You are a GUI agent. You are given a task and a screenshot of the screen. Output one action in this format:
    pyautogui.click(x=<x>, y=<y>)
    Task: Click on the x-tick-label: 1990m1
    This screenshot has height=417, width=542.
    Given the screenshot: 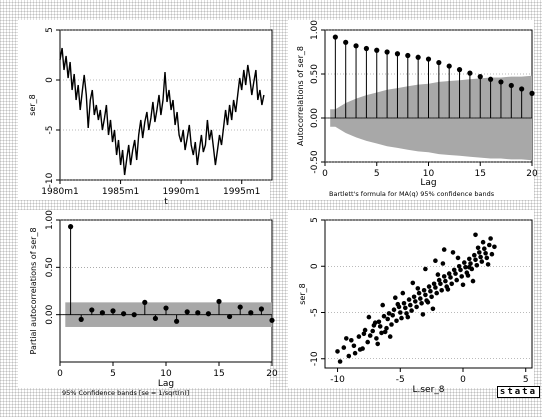 What is the action you would take?
    pyautogui.click(x=180, y=192)
    